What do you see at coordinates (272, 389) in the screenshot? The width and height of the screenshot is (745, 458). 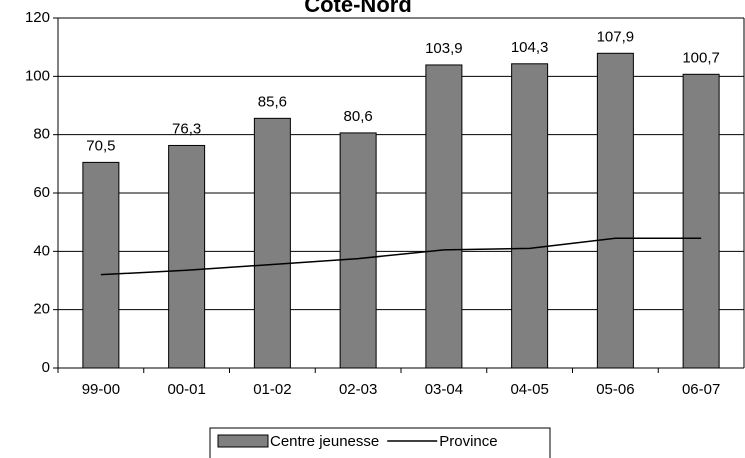 I see `x-tick-label: 01-02` at bounding box center [272, 389].